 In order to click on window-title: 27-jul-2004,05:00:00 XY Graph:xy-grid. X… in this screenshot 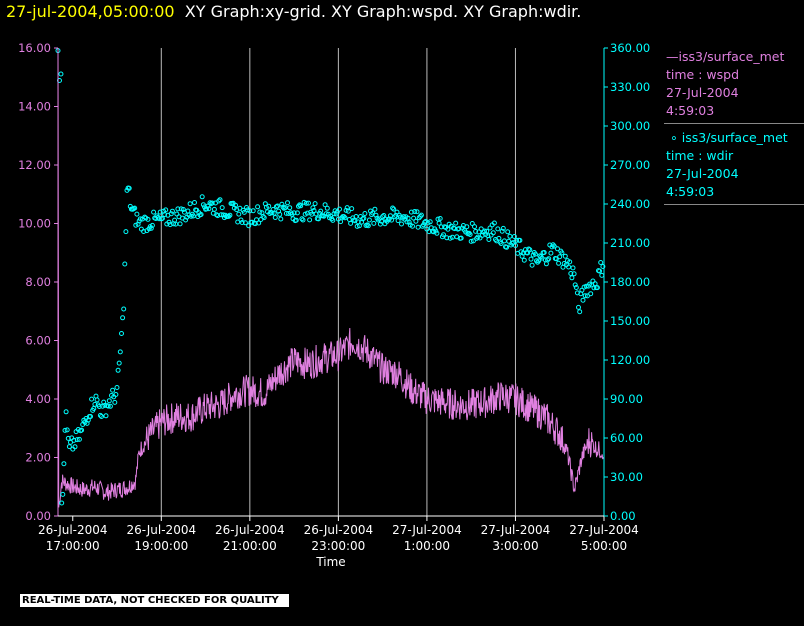, I will do `click(293, 11)`.